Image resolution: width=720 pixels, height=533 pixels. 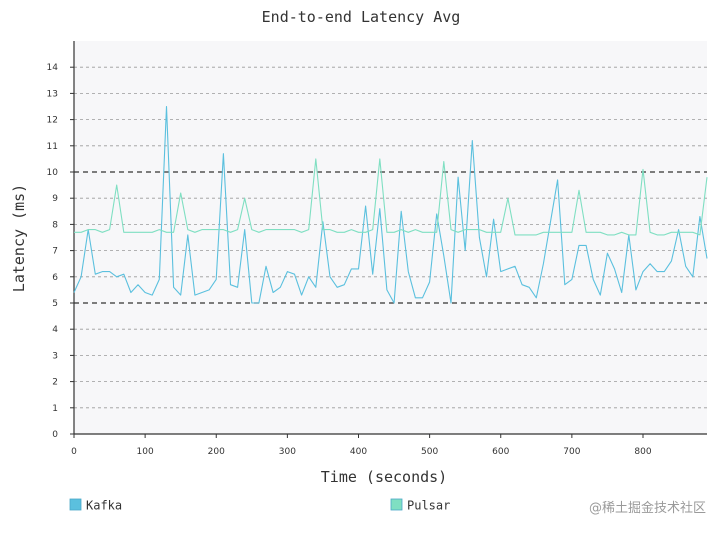 What do you see at coordinates (19, 238) in the screenshot?
I see `y-axis-label: Latency (ms)` at bounding box center [19, 238].